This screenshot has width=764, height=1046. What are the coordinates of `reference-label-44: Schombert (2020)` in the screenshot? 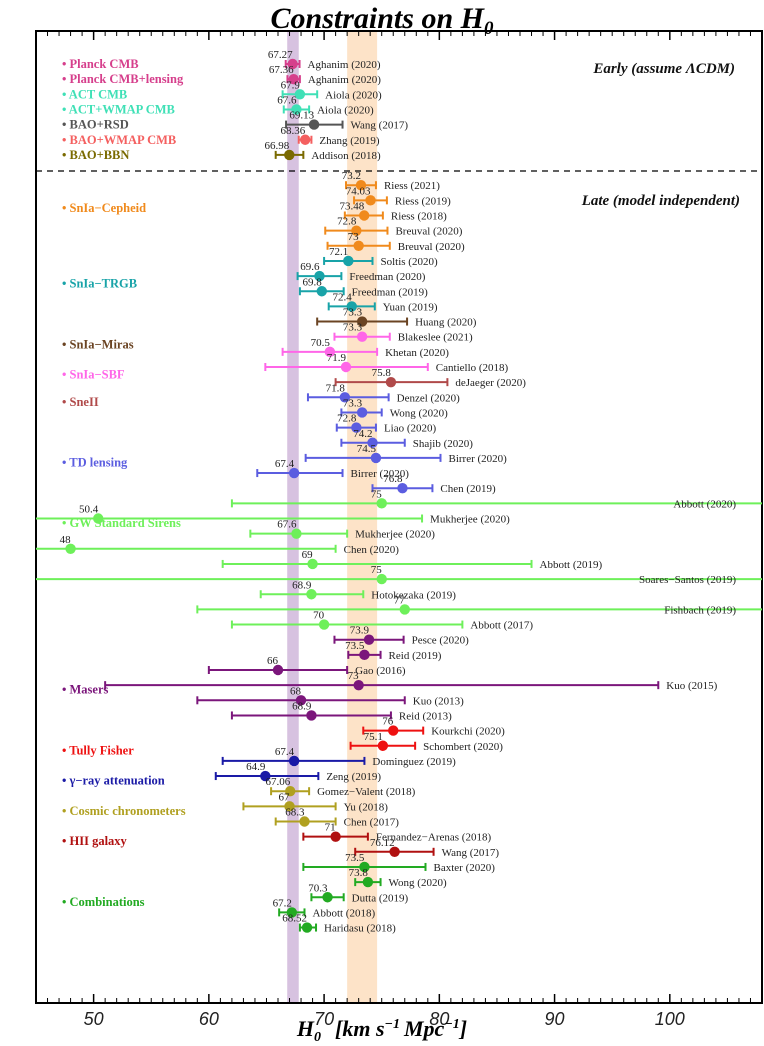 It's located at (463, 747).